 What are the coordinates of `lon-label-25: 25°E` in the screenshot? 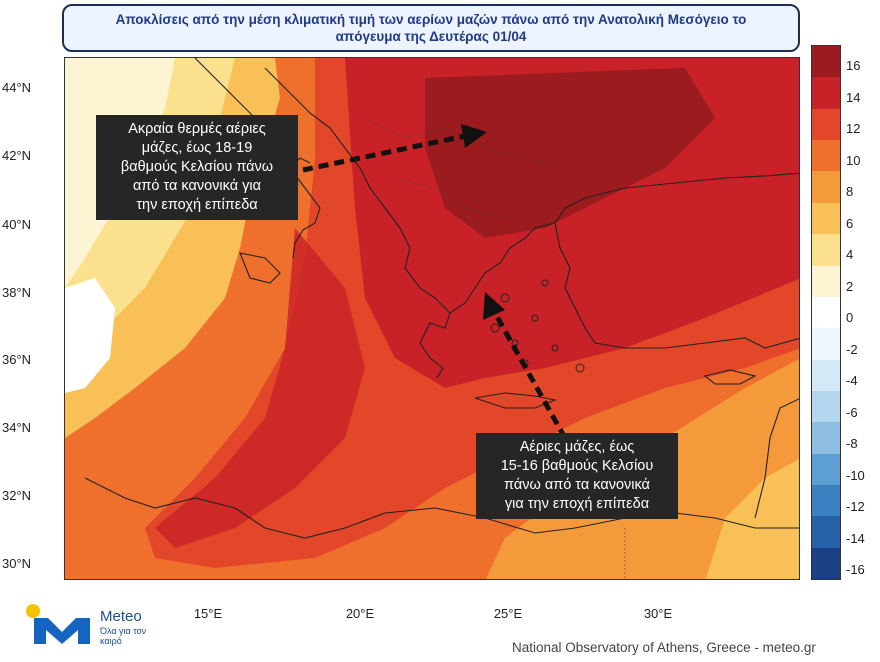 It's located at (508, 613).